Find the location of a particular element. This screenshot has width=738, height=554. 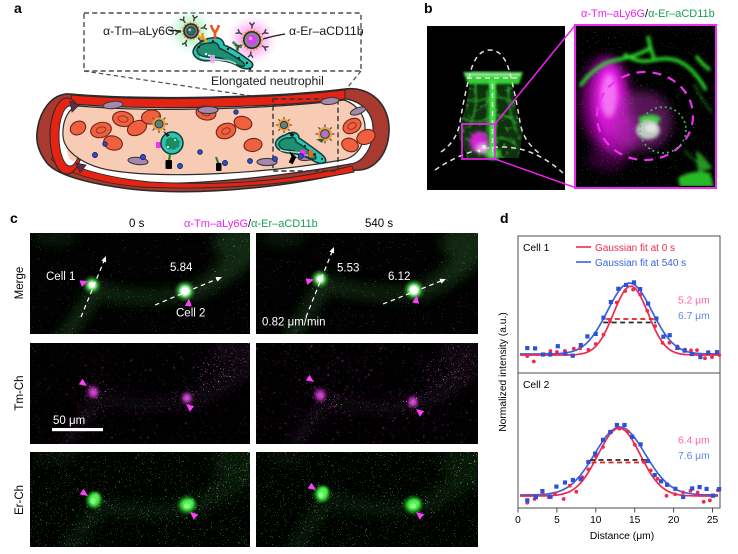

svg-text: Gaussian fit at 540 s is located at coordinates (640, 263).